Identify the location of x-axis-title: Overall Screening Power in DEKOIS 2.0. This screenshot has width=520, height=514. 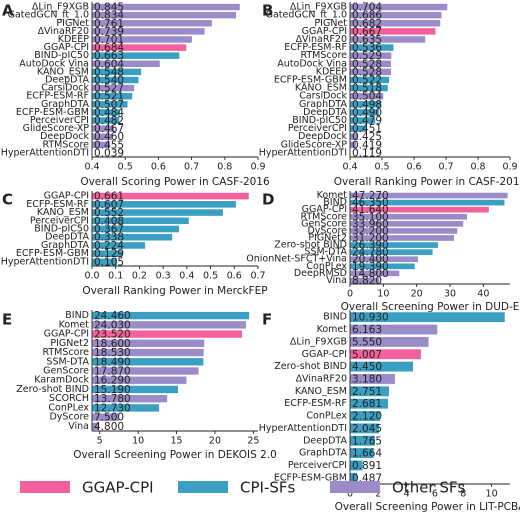
(175, 455).